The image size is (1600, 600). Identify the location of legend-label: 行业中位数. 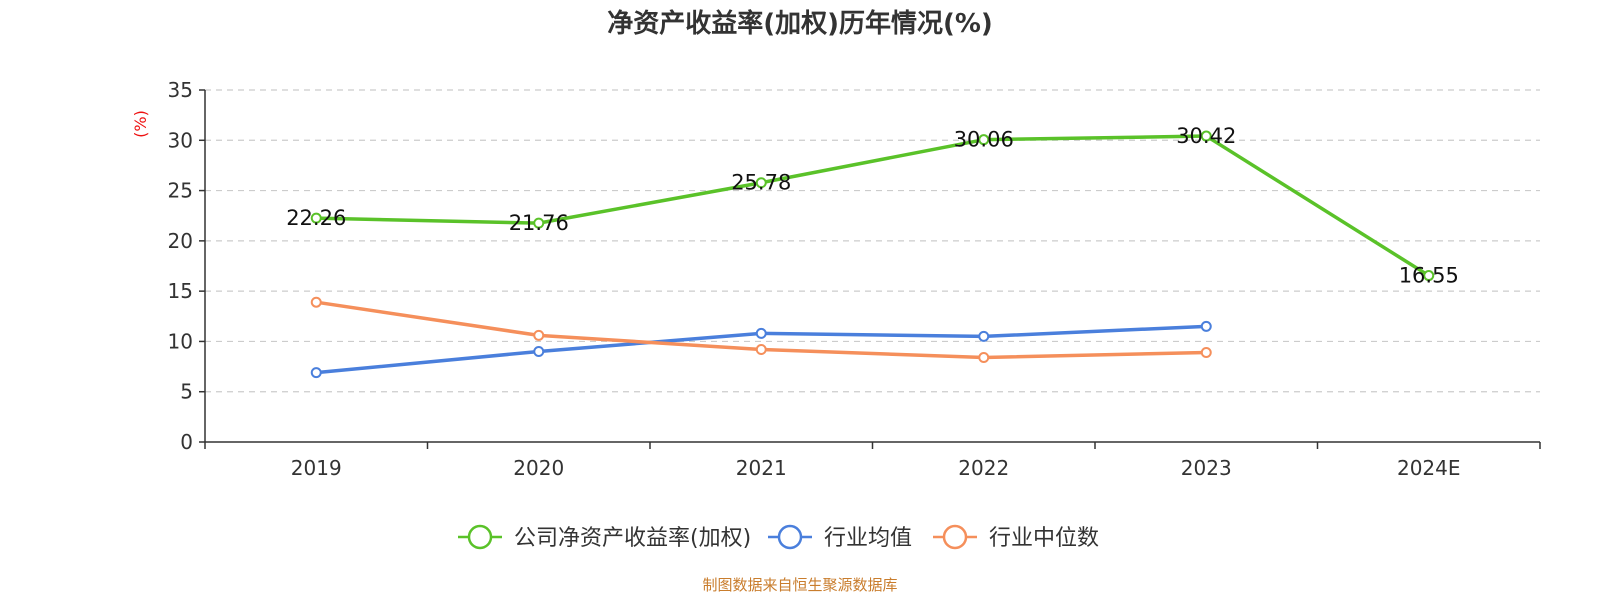
(1044, 538).